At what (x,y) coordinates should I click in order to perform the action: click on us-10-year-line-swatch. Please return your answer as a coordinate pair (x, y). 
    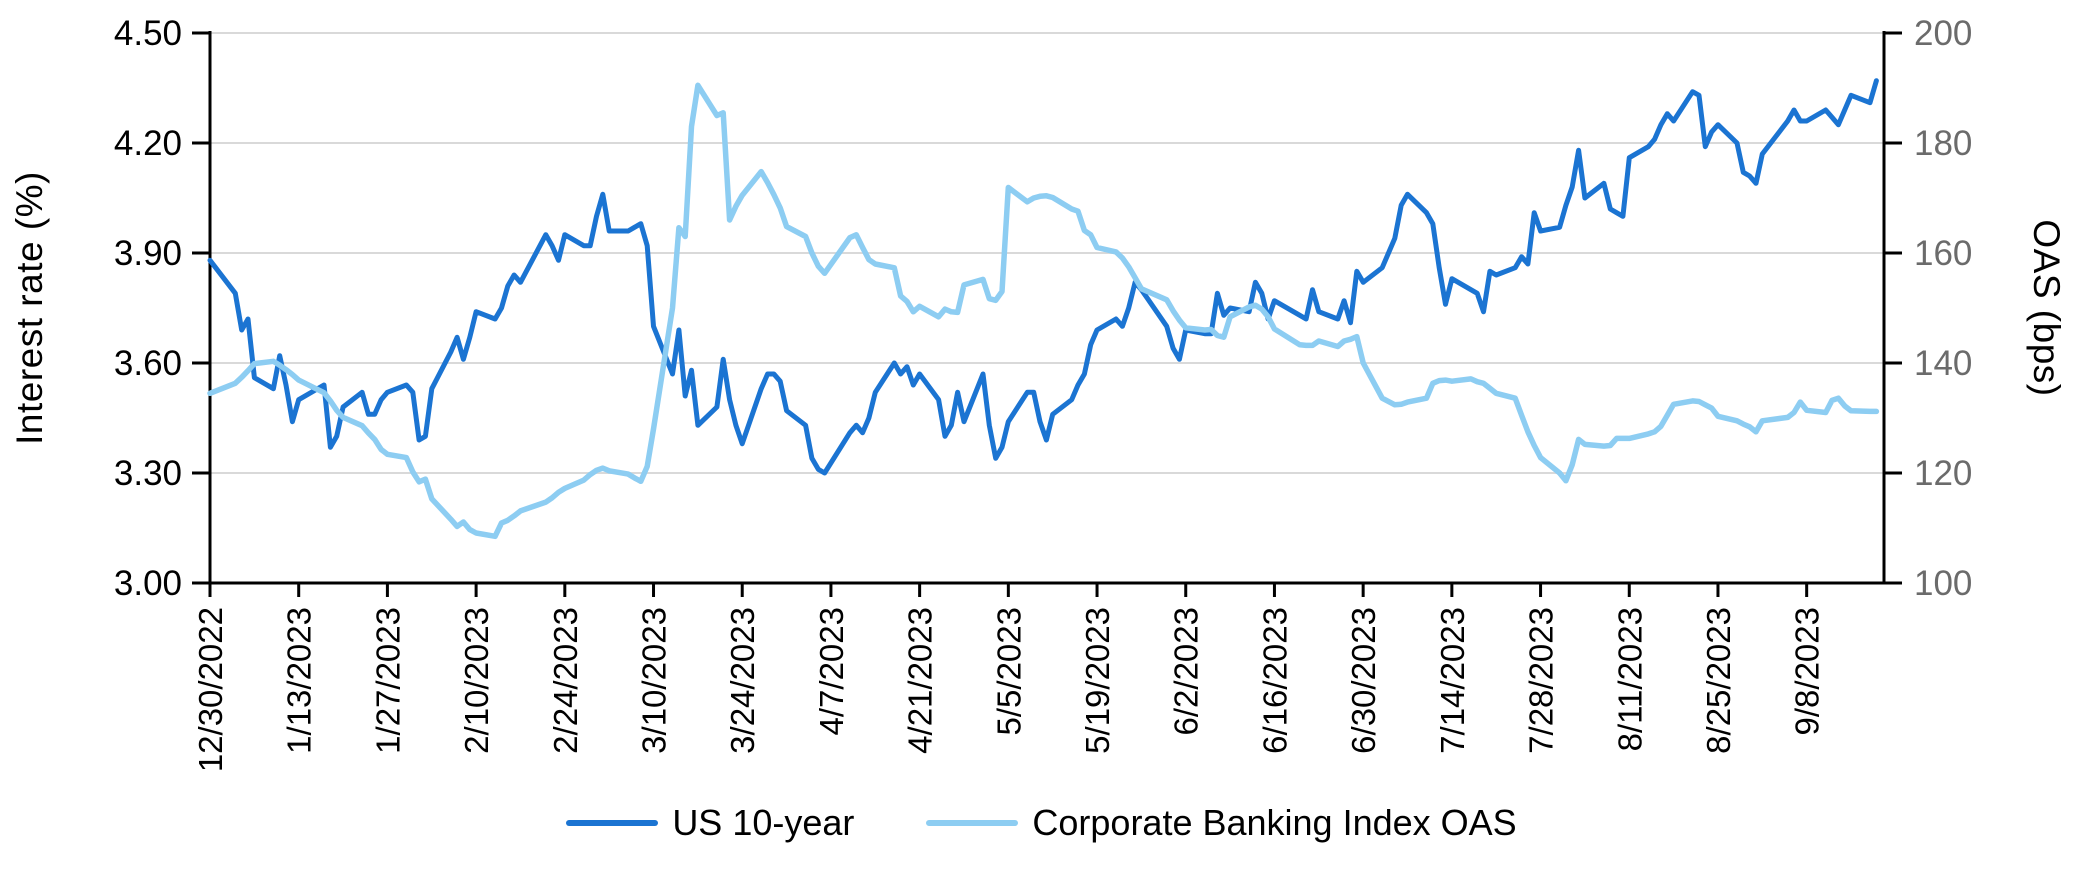
    Looking at the image, I should click on (612, 823).